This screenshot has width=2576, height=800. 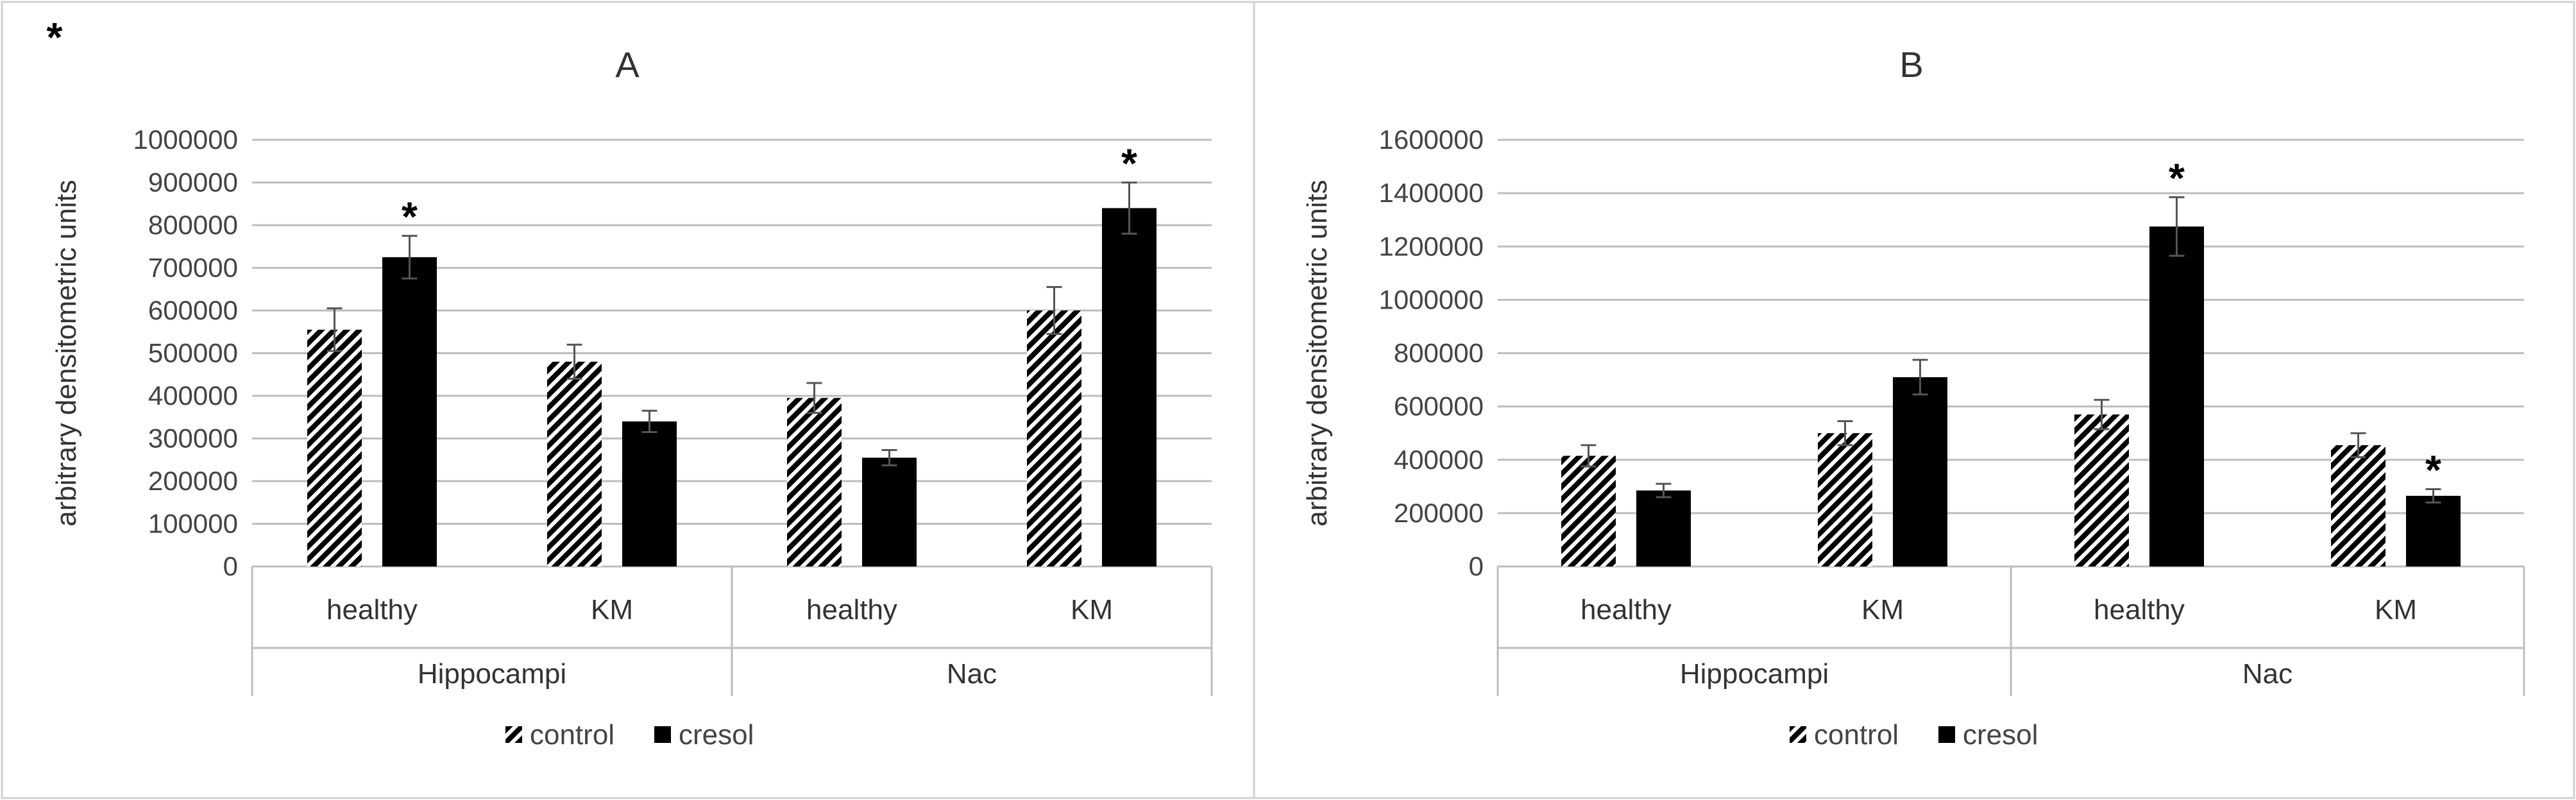 What do you see at coordinates (193, 268) in the screenshot?
I see `y-tick-label: 700000` at bounding box center [193, 268].